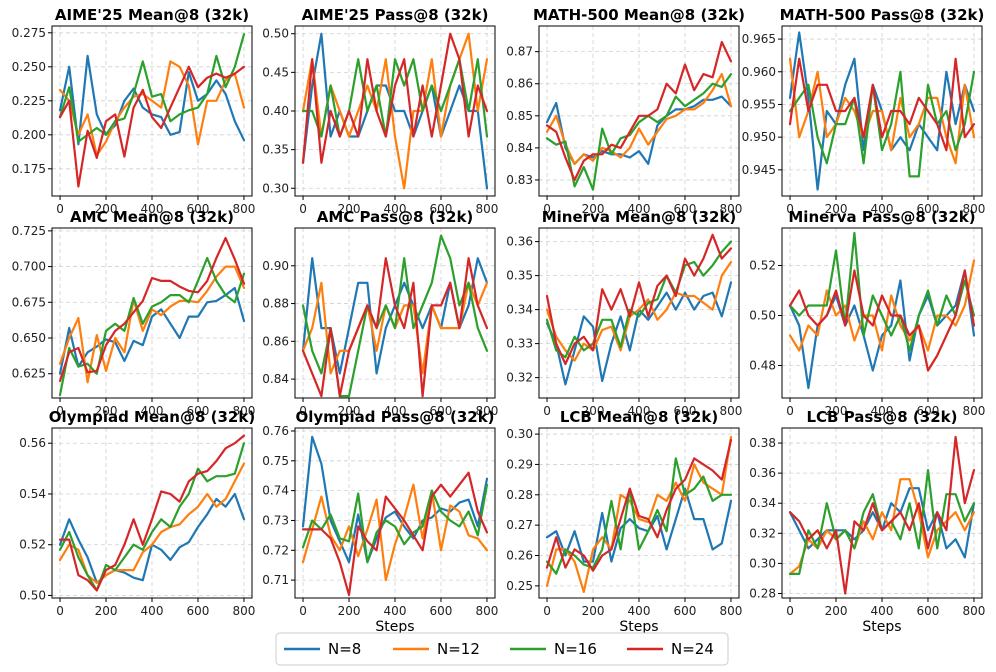 The height and width of the screenshot is (672, 996). What do you see at coordinates (502, 649) in the screenshot?
I see `legend-frame` at bounding box center [502, 649].